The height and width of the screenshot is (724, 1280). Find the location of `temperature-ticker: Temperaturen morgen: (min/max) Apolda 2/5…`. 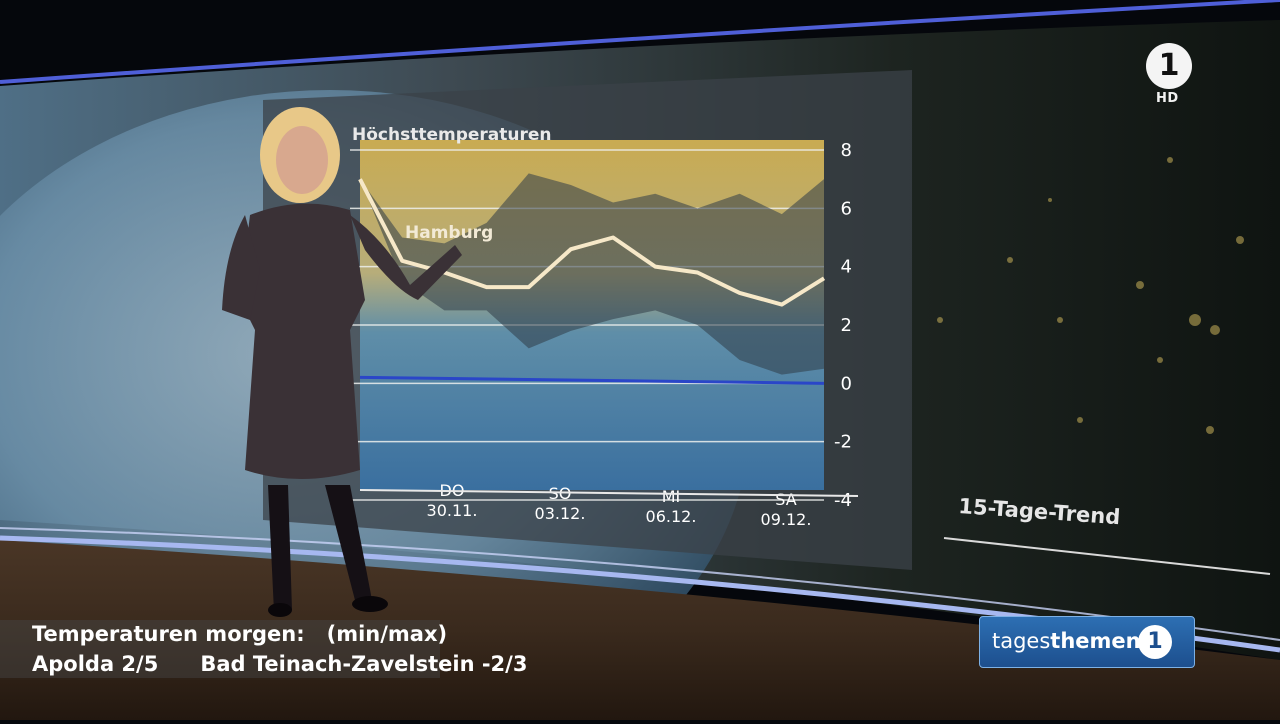

temperature-ticker: Temperaturen morgen: (min/max) Apolda 2/5… is located at coordinates (263, 650).